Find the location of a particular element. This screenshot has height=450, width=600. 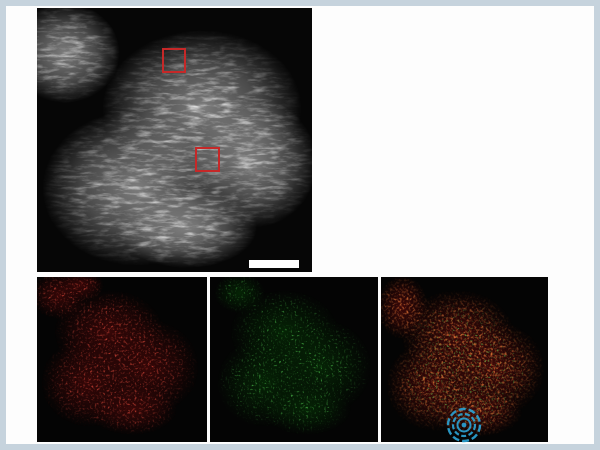

combined-map-graphic is located at coordinates (464, 359).